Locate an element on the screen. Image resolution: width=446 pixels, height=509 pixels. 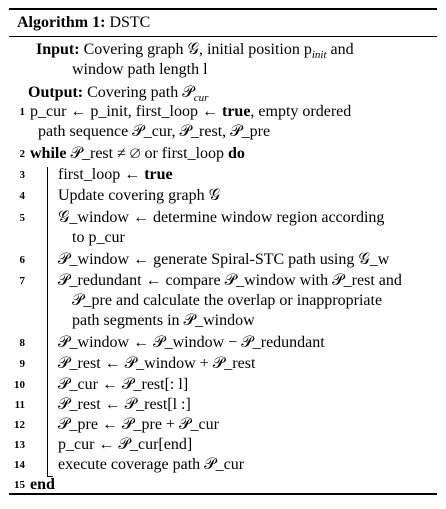
algorithm-prefix: Algorithm 1: is located at coordinates (61, 22).